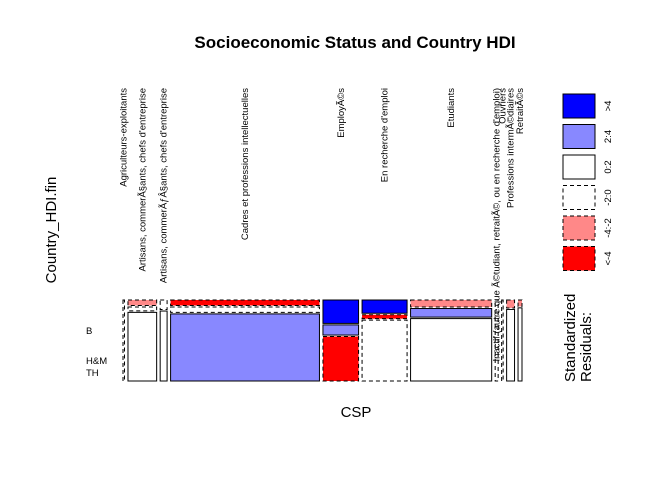 Image resolution: width=672 pixels, height=485 pixels. I want to click on cat-3-cadres-et-professions-intellec-column, so click(245, 340).